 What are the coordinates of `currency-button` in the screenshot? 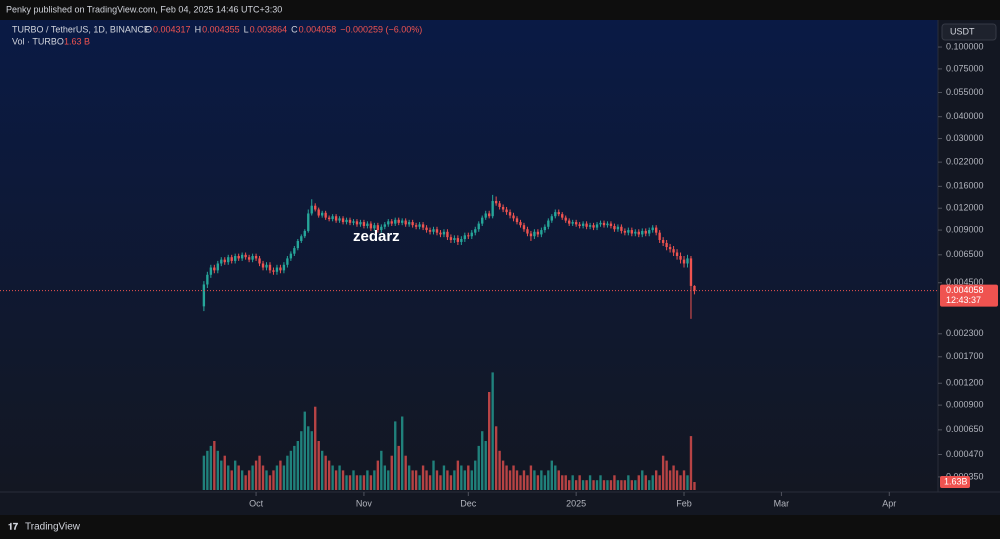 It's located at (969, 32).